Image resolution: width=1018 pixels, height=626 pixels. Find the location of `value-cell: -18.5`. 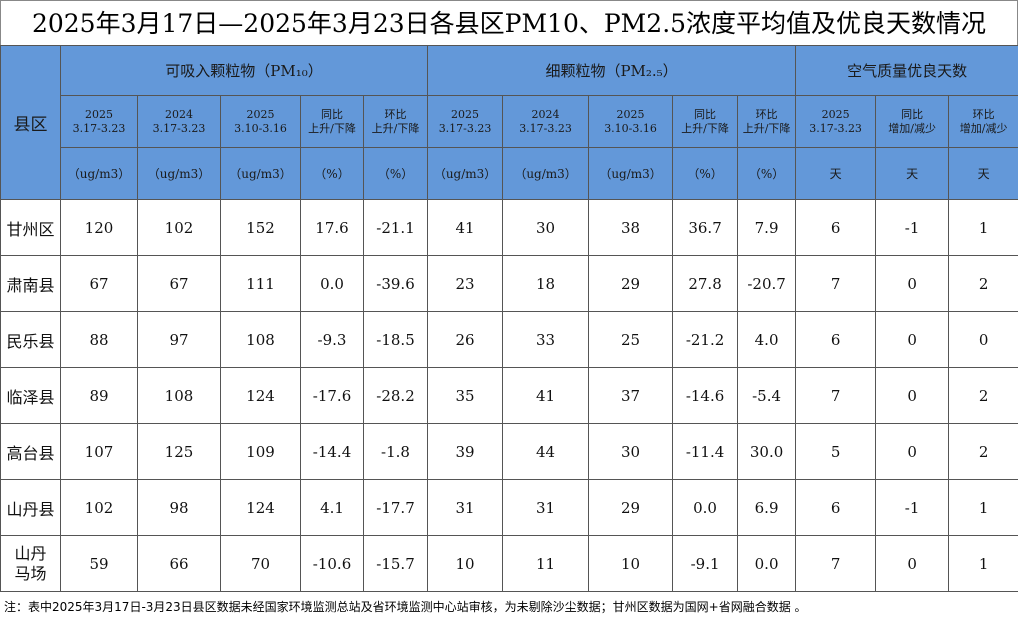

value-cell: -18.5 is located at coordinates (396, 340).